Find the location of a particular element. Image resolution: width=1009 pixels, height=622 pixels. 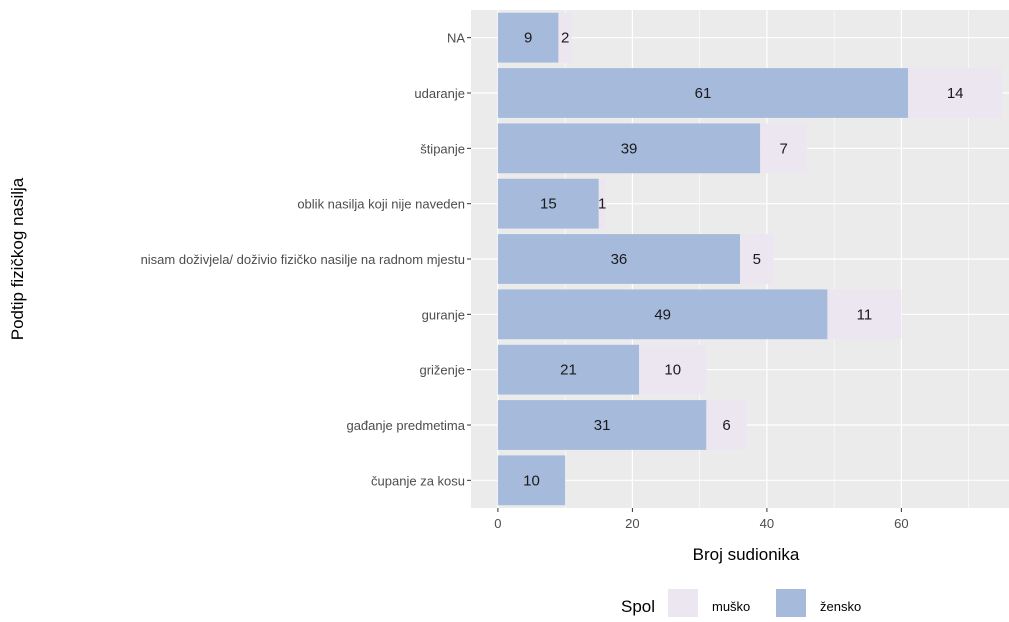

bar-label-zensko: 39 is located at coordinates (629, 148).